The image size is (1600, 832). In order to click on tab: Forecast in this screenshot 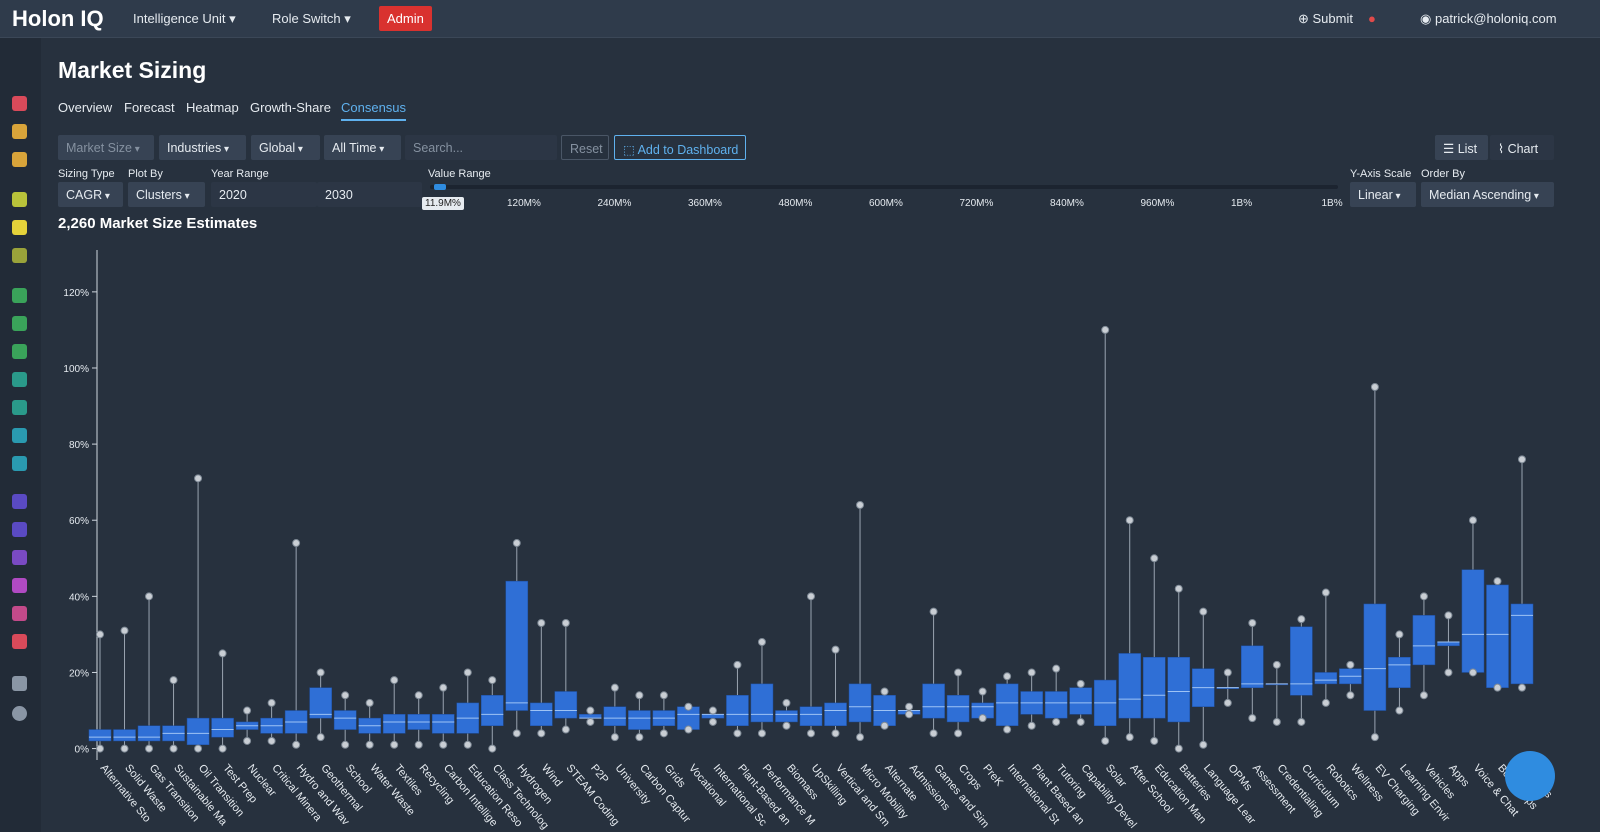, I will do `click(149, 107)`.